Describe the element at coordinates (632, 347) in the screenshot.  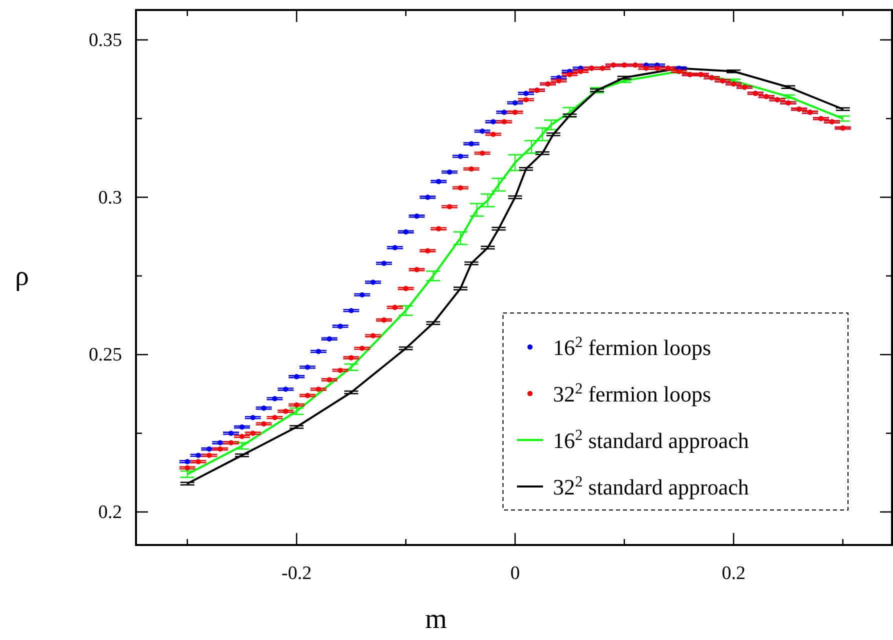
I see `legend-label: 16$^{2}$ fermion loops` at that location.